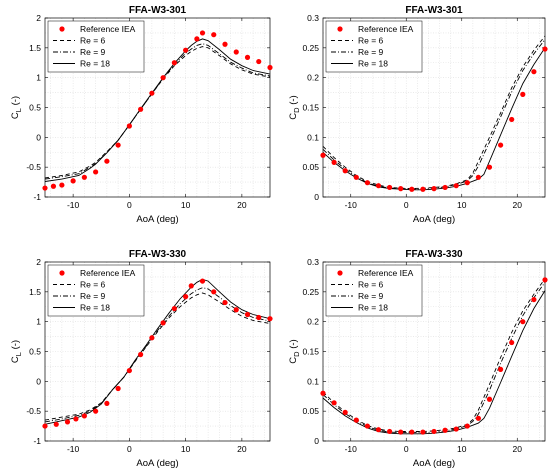  Describe the element at coordinates (434, 10) in the screenshot. I see `chart-title: FFA-W3-301` at that location.